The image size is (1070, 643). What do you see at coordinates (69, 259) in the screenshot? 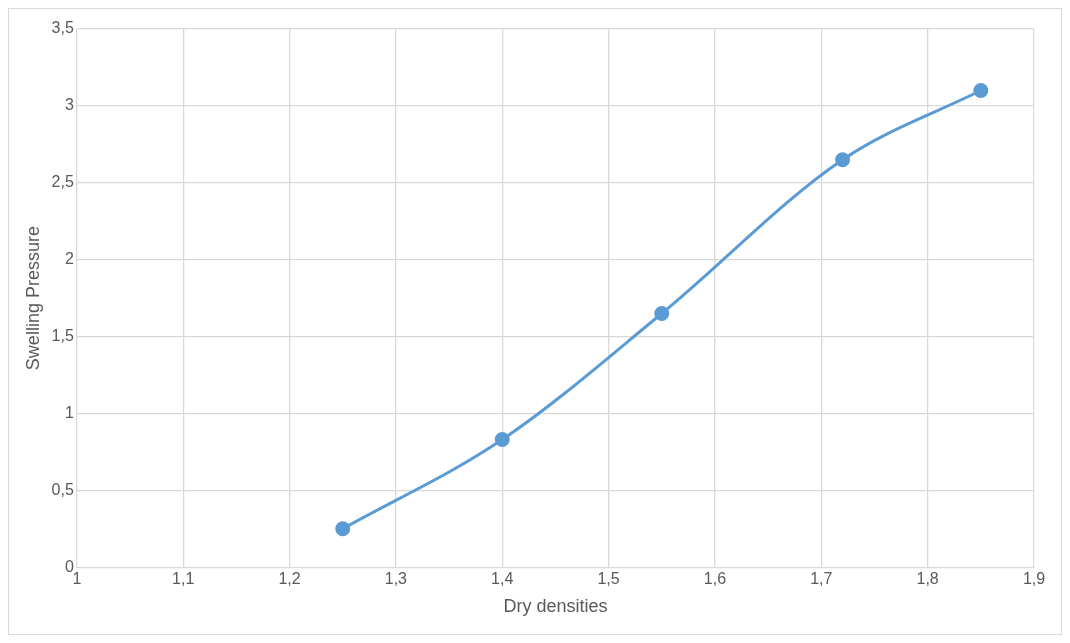
I see `y-tick-label: 2` at bounding box center [69, 259].